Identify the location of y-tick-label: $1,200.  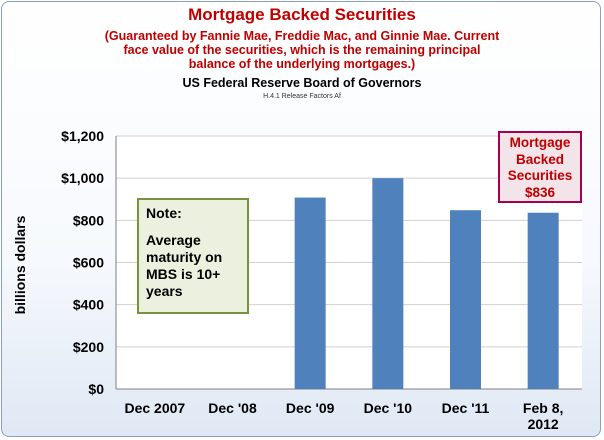
(82, 136).